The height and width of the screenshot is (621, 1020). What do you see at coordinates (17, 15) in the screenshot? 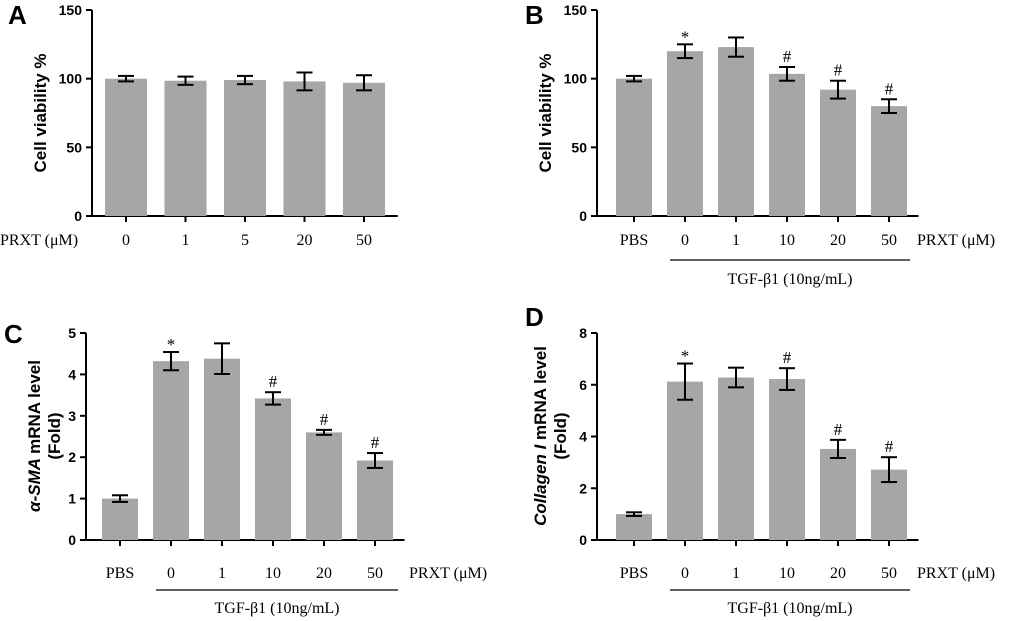
I see `panel-letter: A` at bounding box center [17, 15].